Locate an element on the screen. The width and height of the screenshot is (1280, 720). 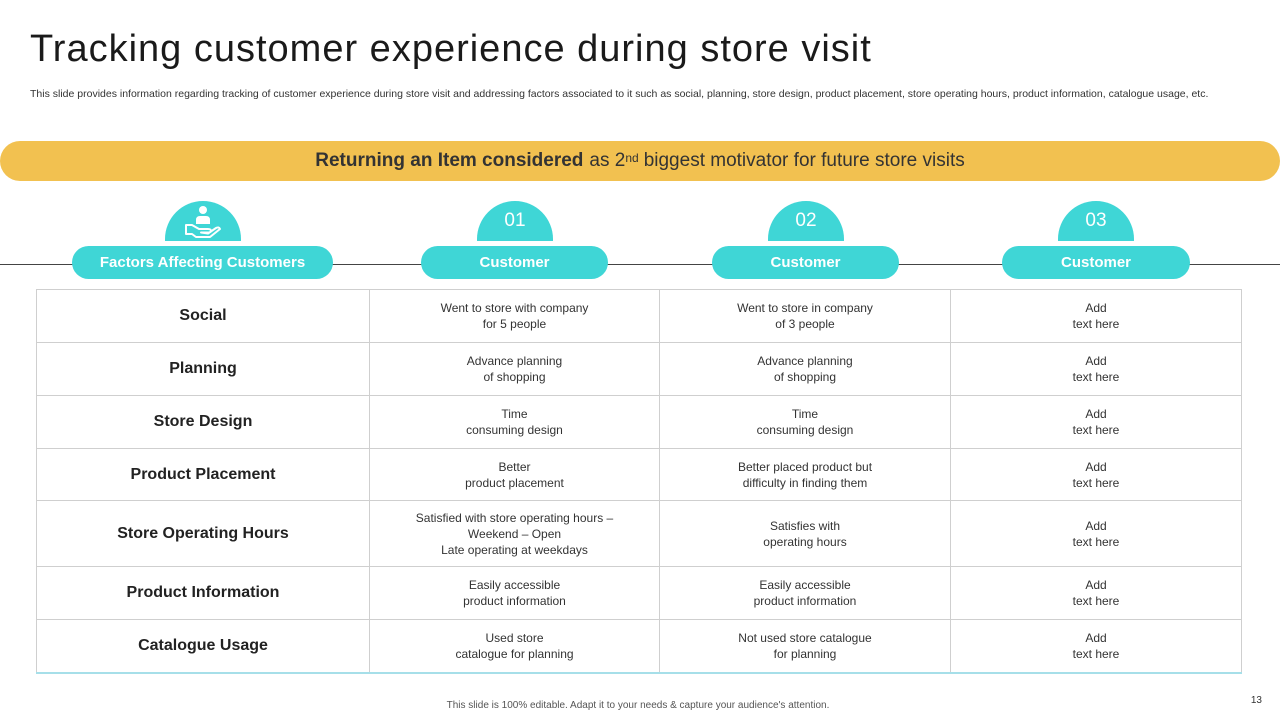
cell-text-line: product placement is located at coordinates (514, 482).